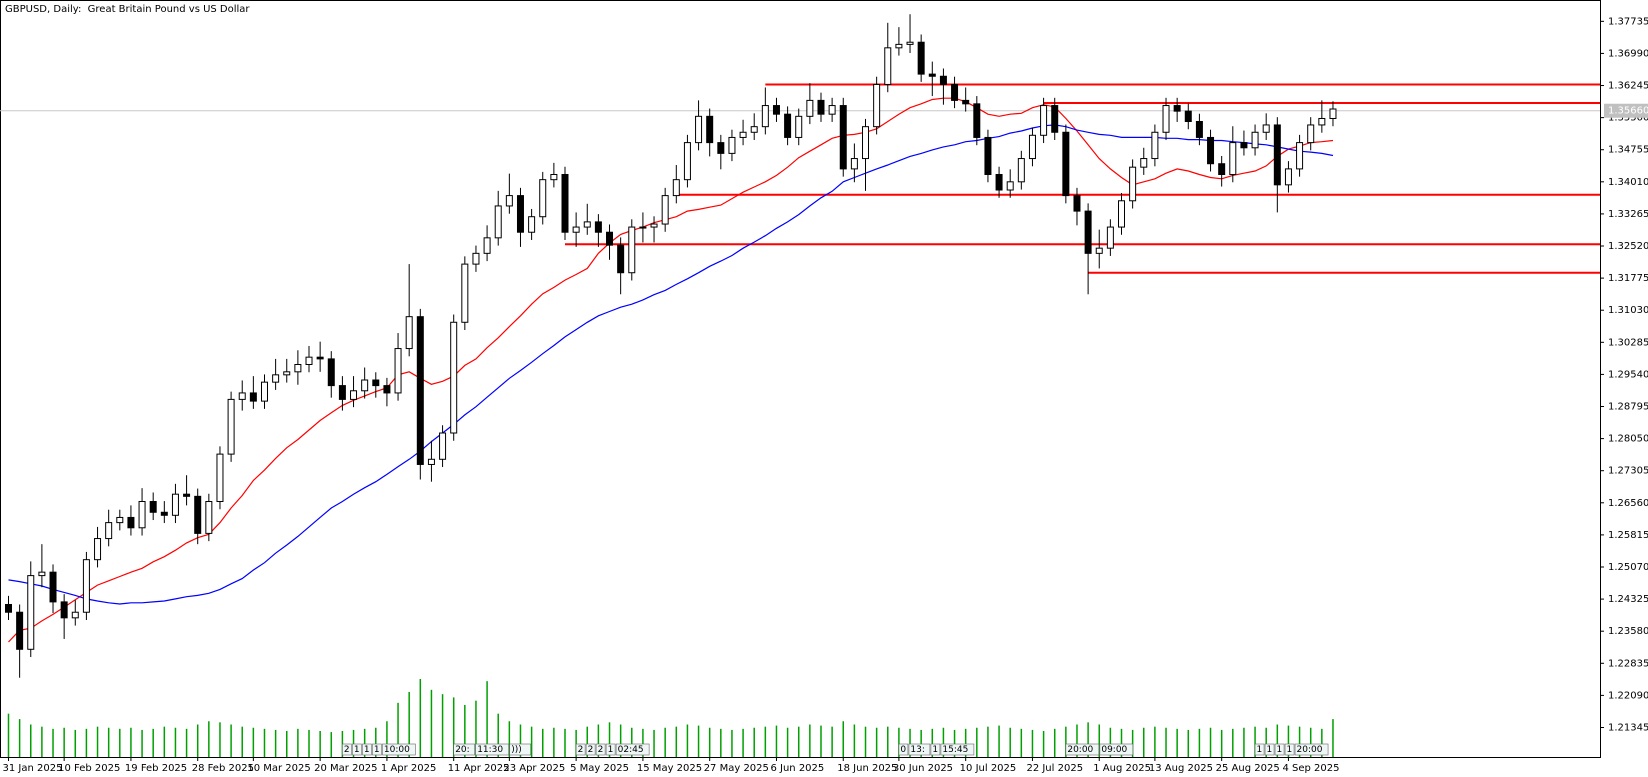 This screenshot has width=1648, height=777. Describe the element at coordinates (1628, 278) in the screenshot. I see `y-tick-label: 1.31775` at that location.